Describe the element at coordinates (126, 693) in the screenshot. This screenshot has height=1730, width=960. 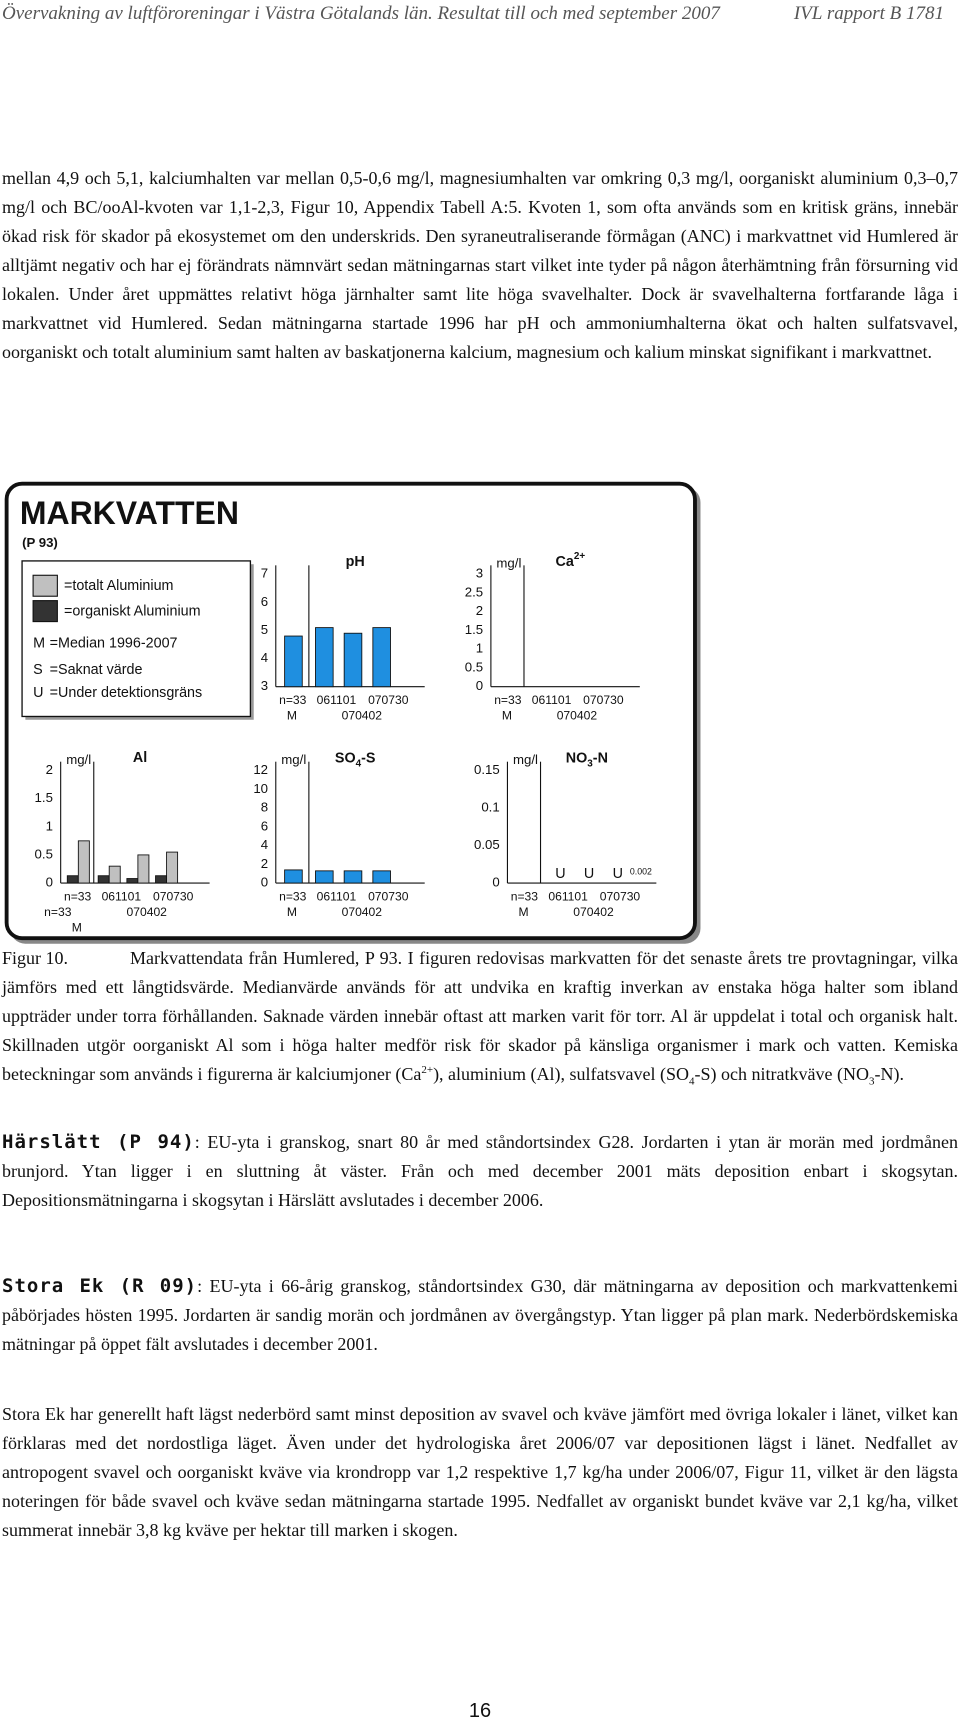
I see `legend-label: =Under detektionsgräns` at that location.